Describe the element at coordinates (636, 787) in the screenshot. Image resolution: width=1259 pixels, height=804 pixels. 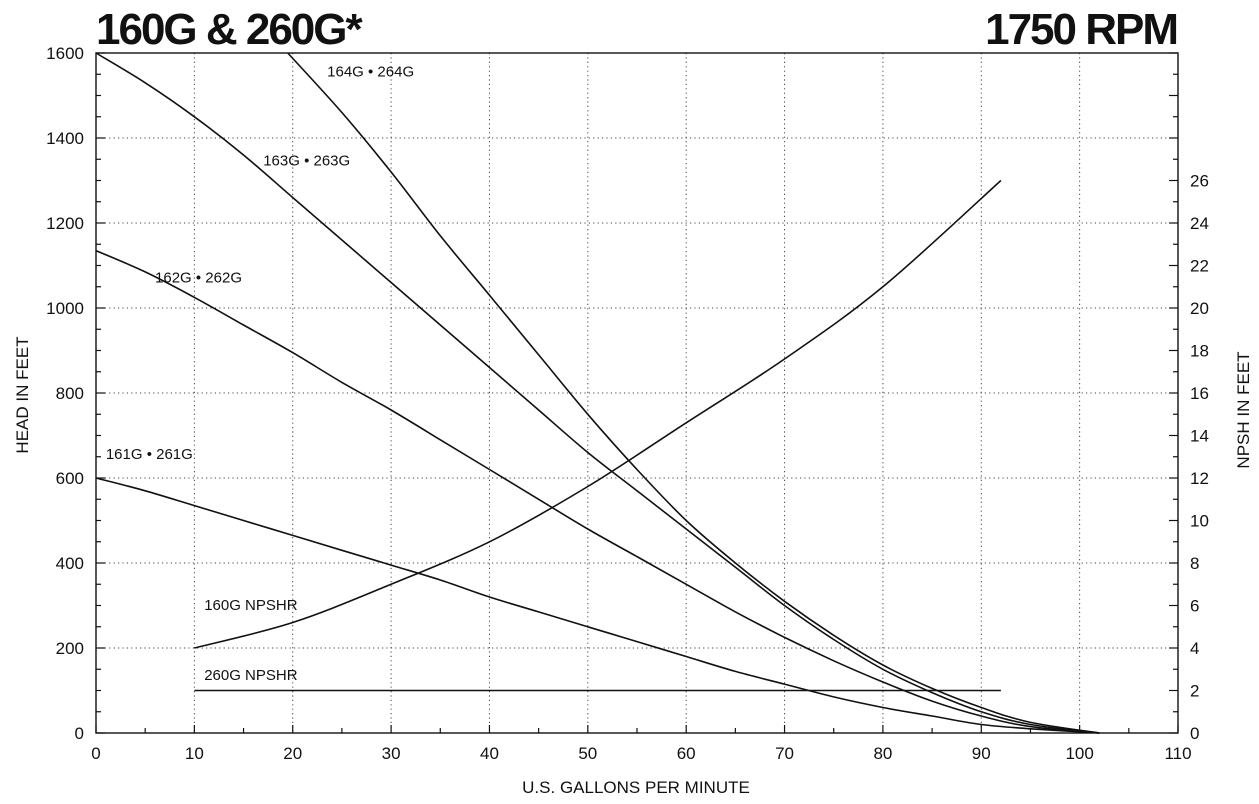
I see `x-axis-label: U.S. GALLONS PER MINUTE` at that location.